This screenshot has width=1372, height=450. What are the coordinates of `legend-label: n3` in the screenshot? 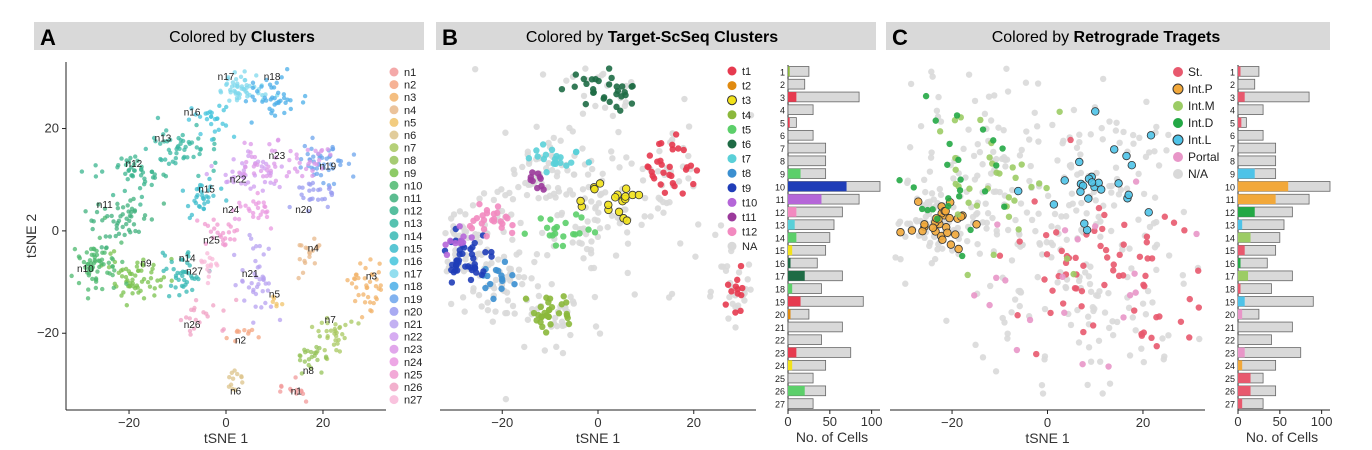 It's located at (410, 98).